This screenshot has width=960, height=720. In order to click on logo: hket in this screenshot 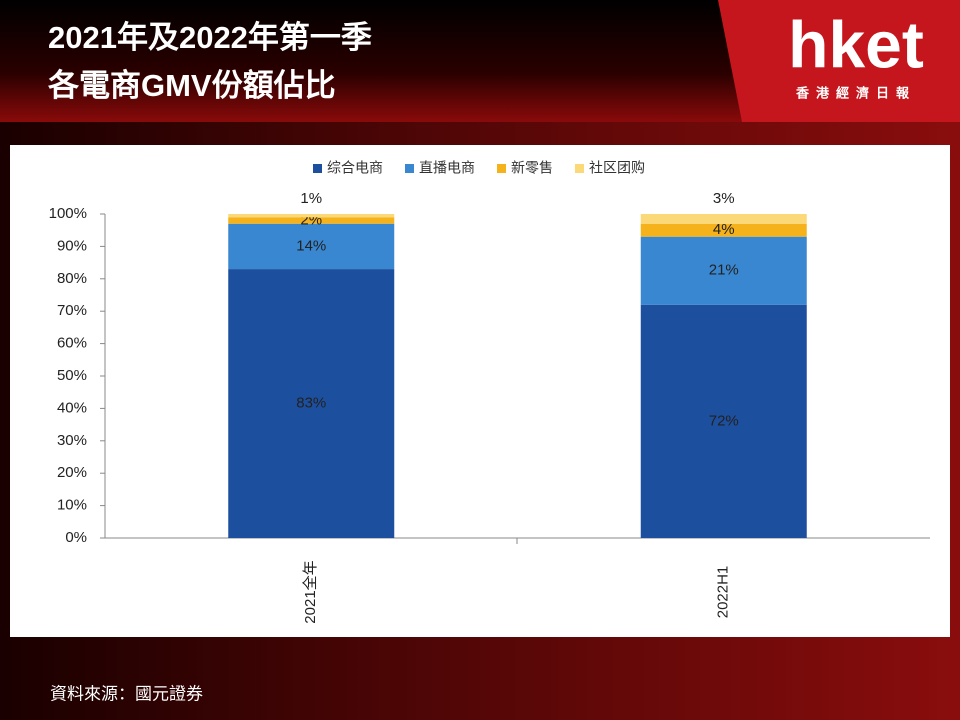, I will do `click(856, 44)`.